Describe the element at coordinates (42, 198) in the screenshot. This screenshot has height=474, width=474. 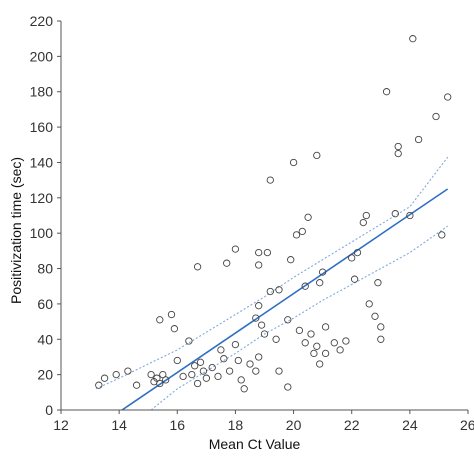
I see `y-tick-label: 120` at that location.